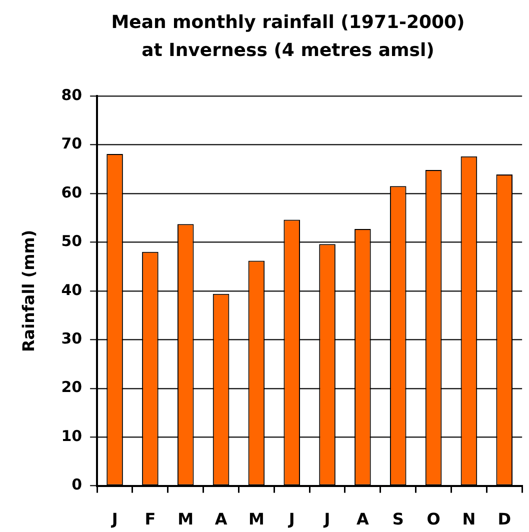 Image resolution: width=529 pixels, height=532 pixels. What do you see at coordinates (71, 192) in the screenshot?
I see `y-tick-label: 60` at bounding box center [71, 192].